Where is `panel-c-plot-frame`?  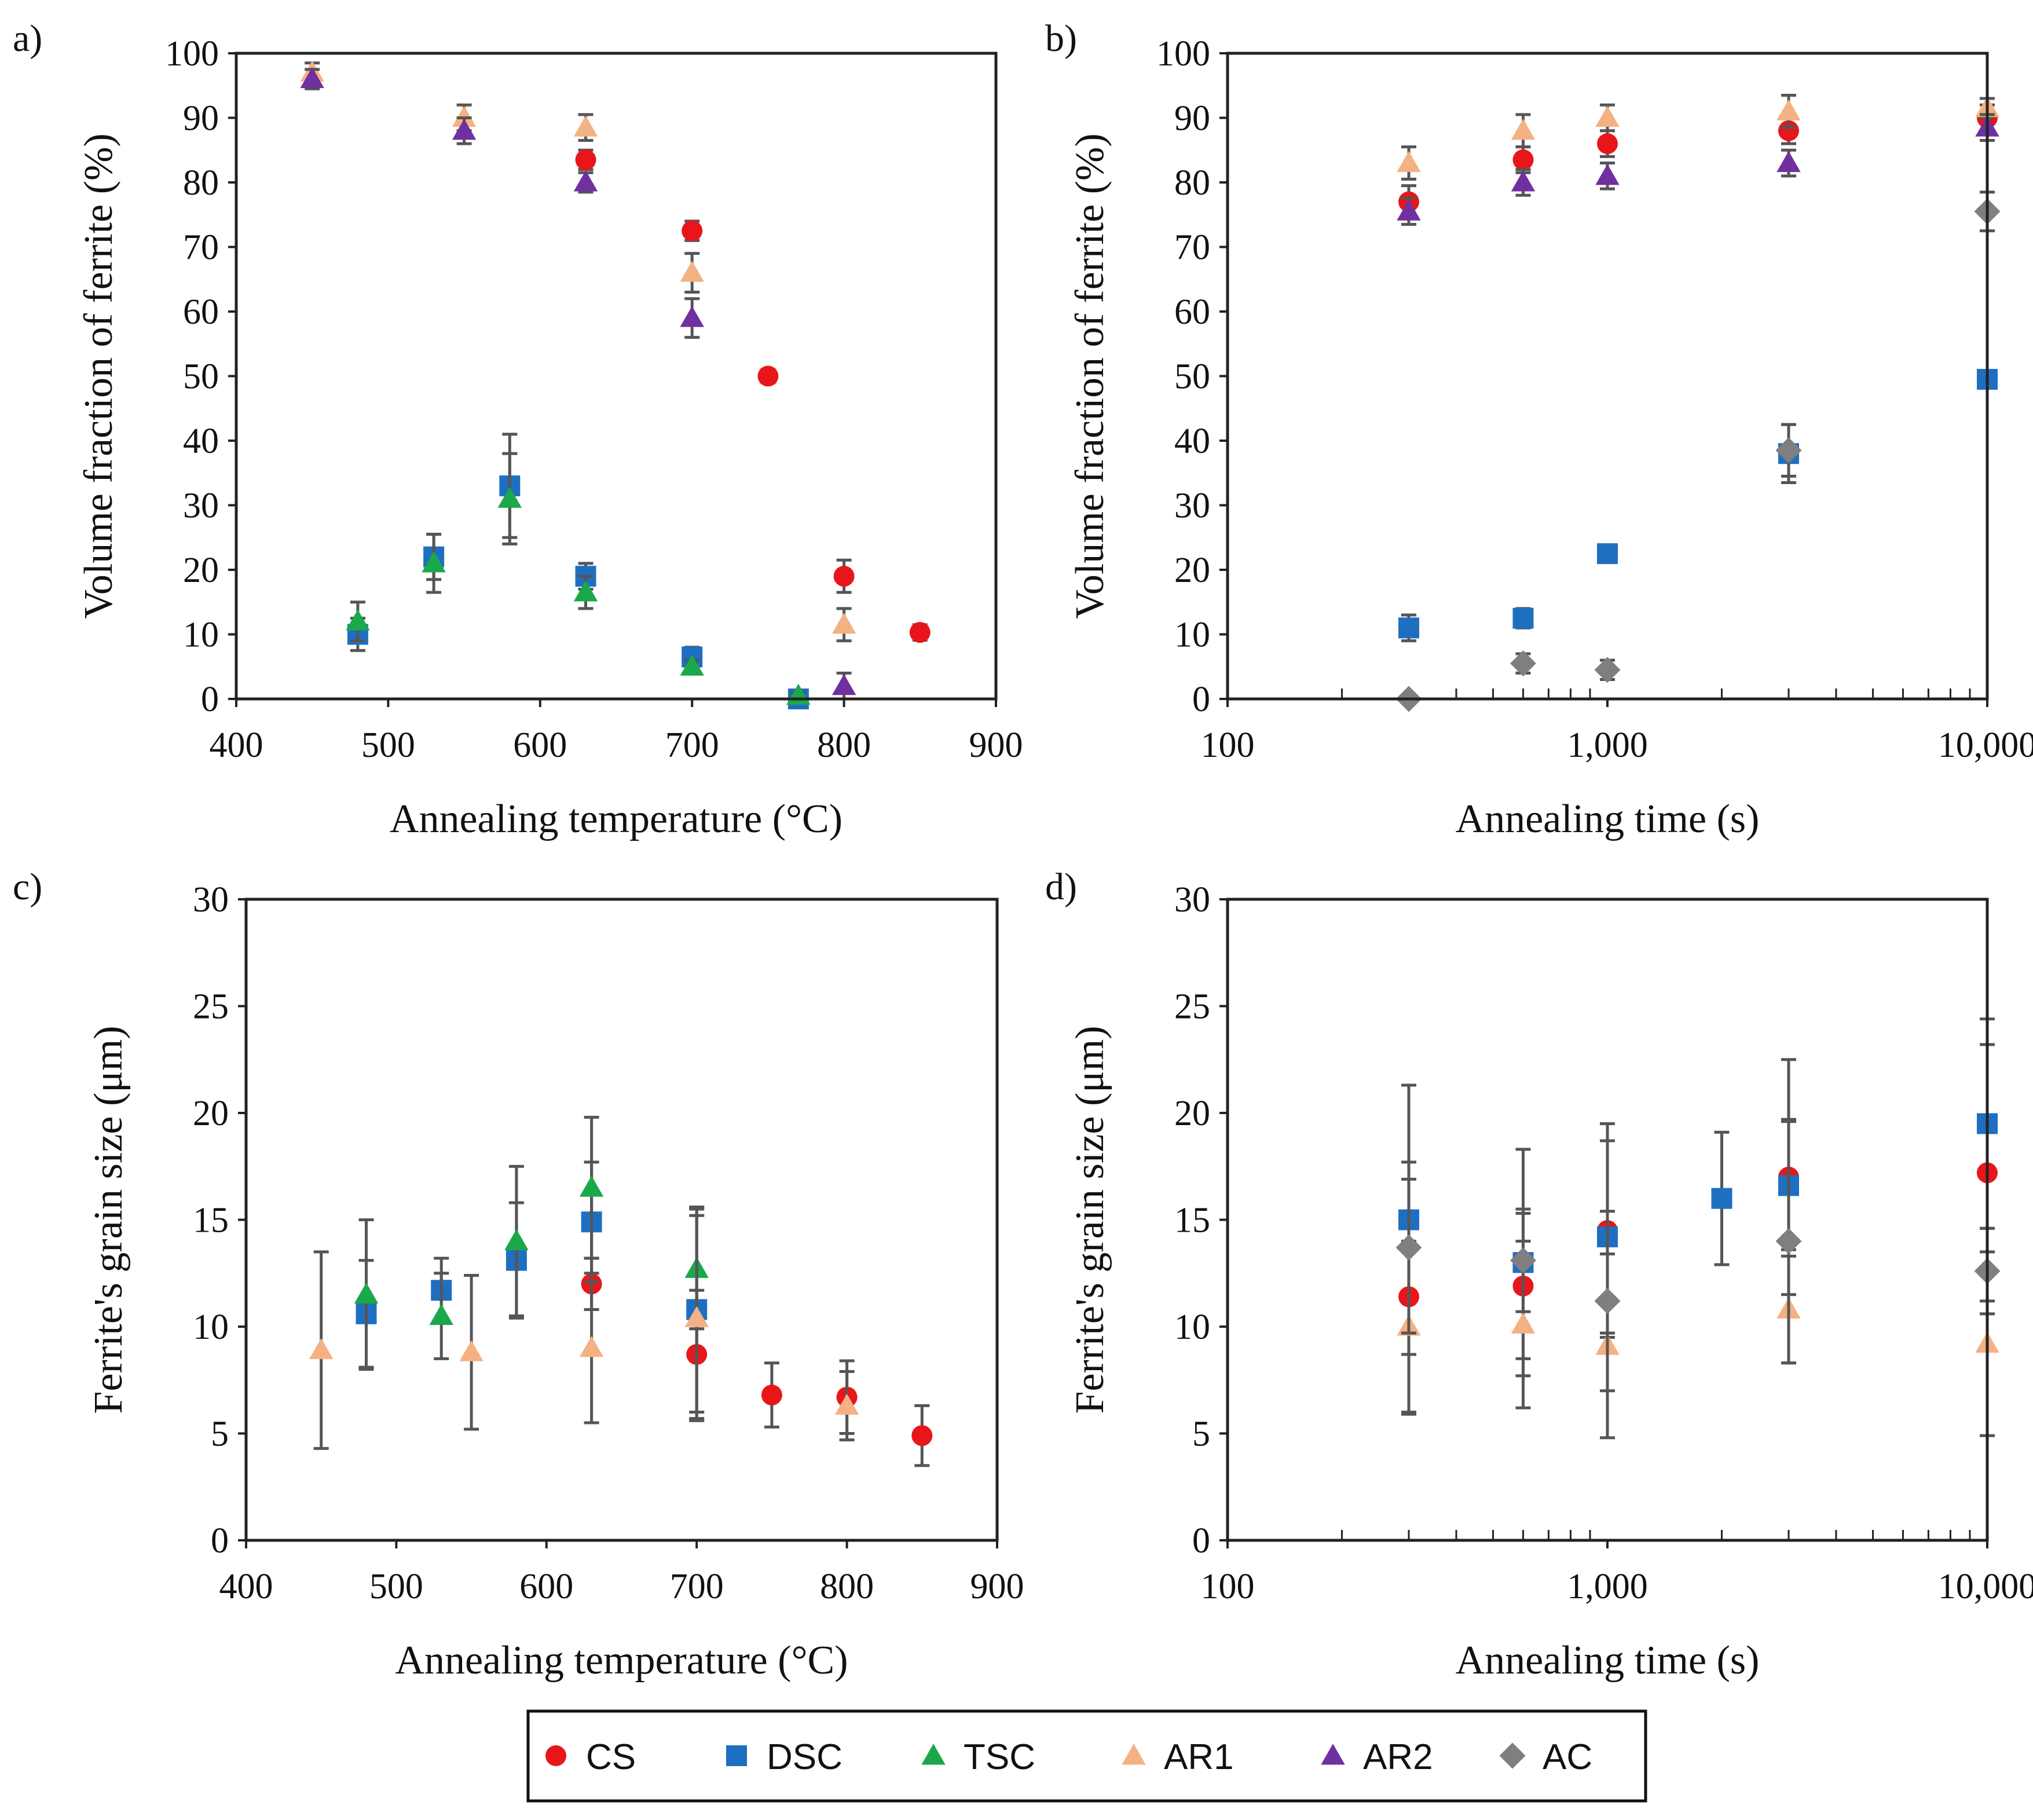 panel-c-plot-frame is located at coordinates (621, 1220).